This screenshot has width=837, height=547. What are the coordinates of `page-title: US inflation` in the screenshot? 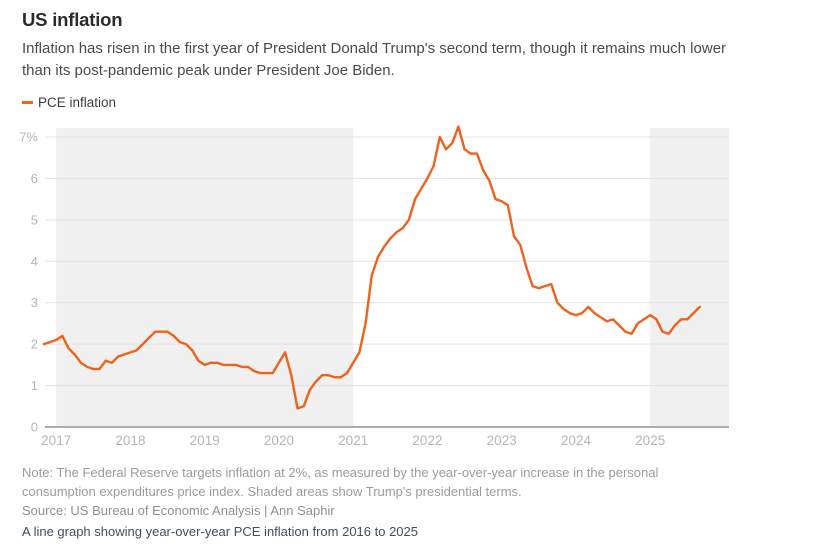 It's located at (72, 19).